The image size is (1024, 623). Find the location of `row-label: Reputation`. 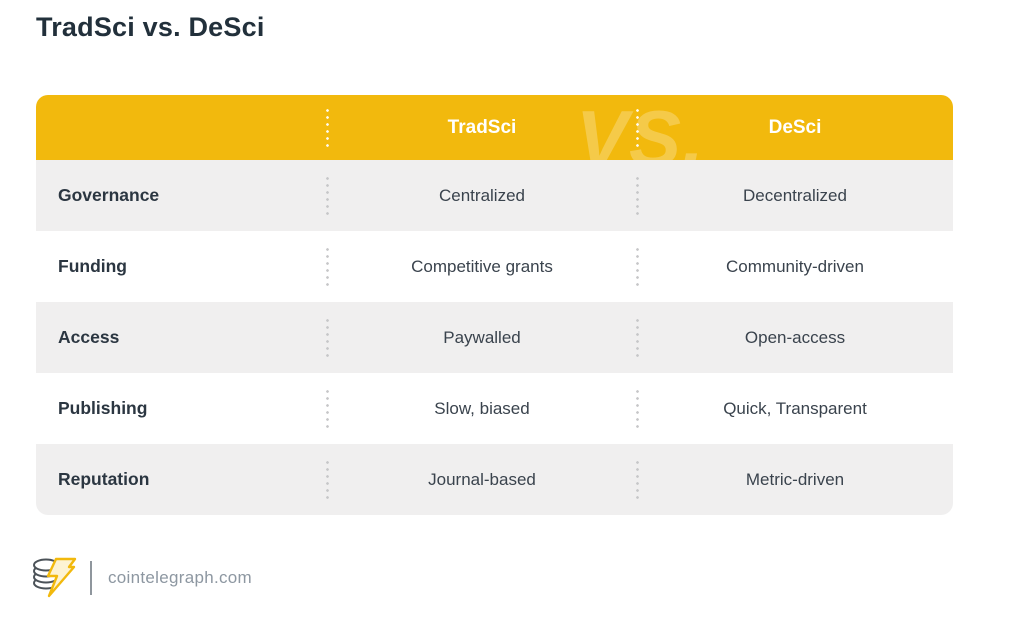

row-label: Reputation is located at coordinates (104, 479).